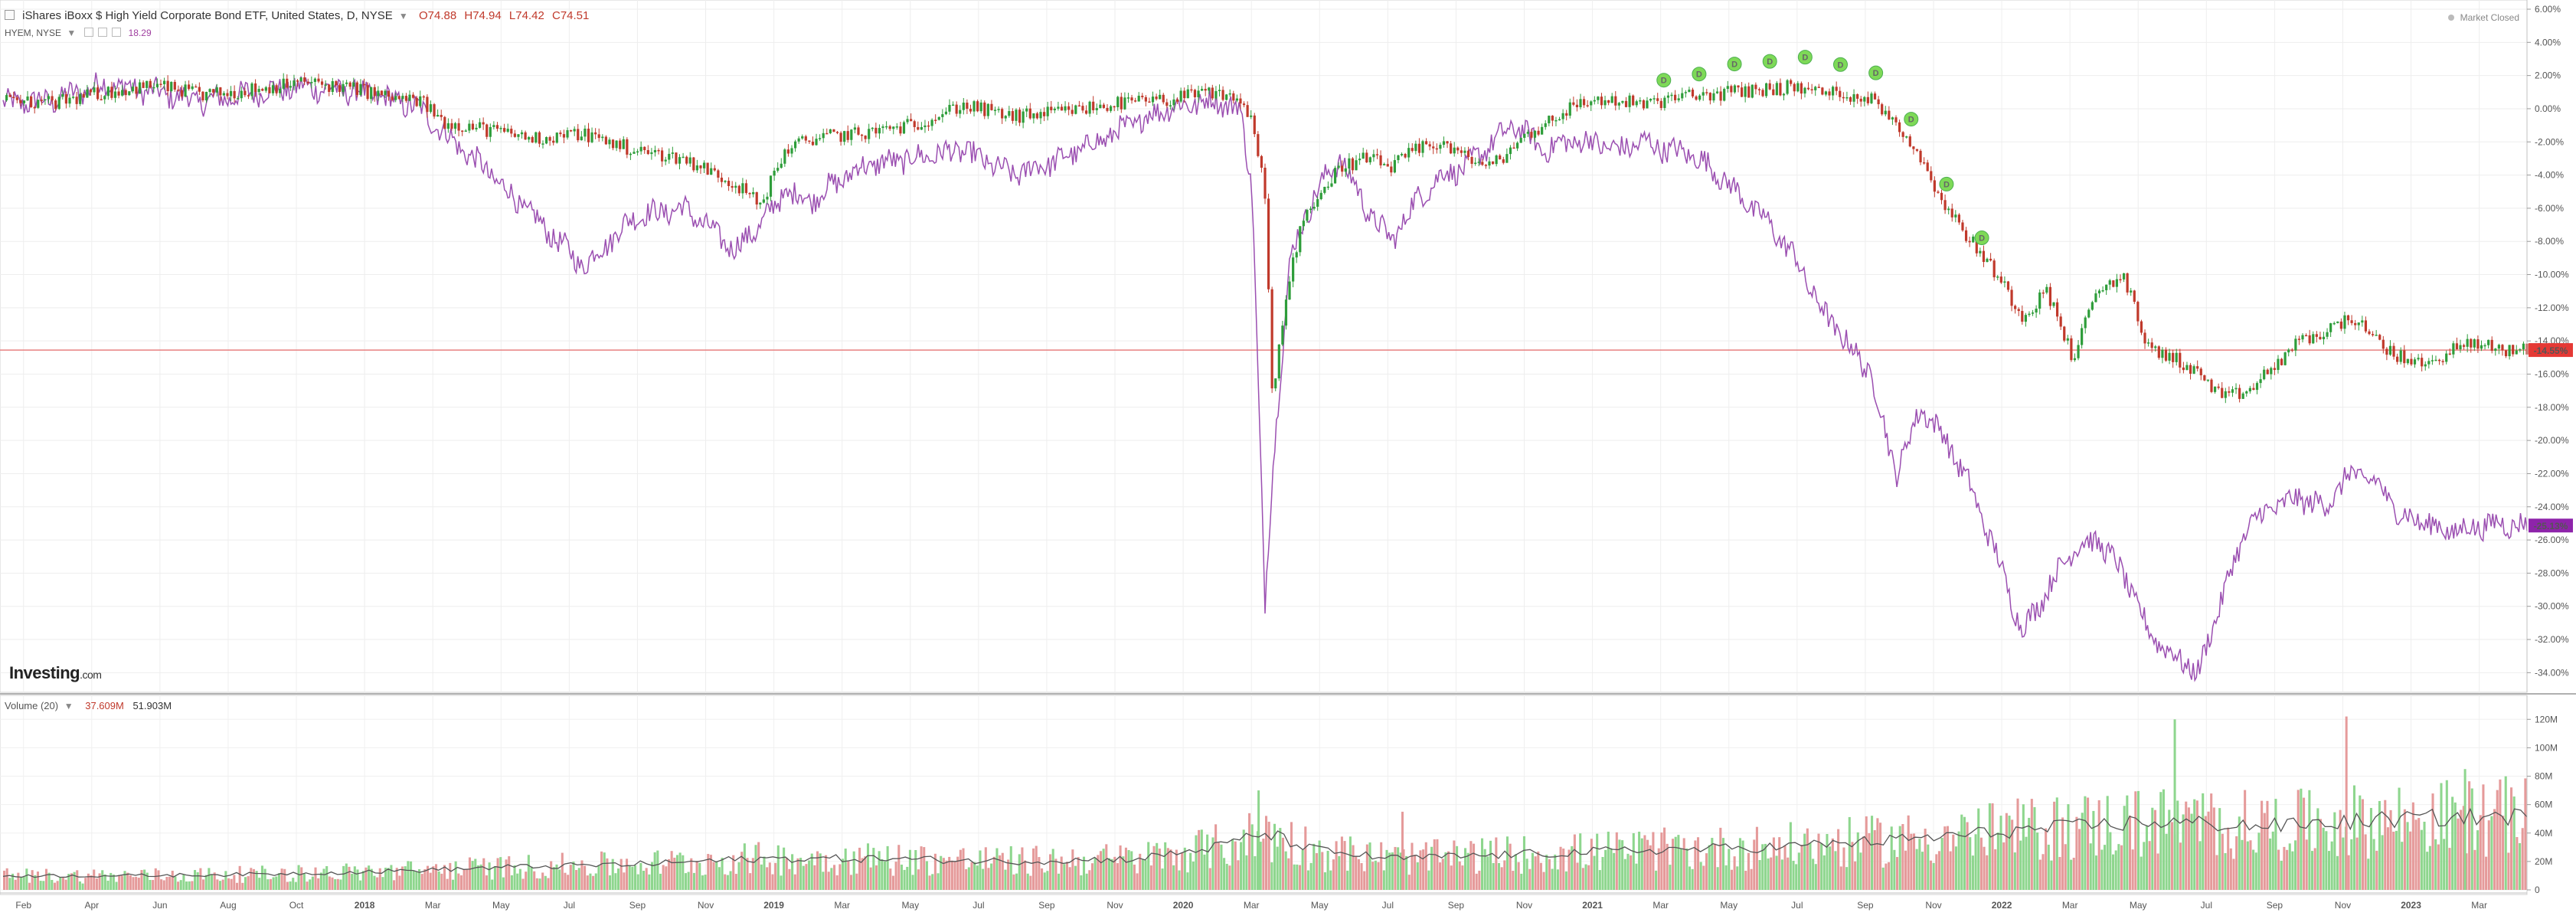 Image resolution: width=2576 pixels, height=919 pixels. What do you see at coordinates (117, 32) in the screenshot?
I see `close-icon` at bounding box center [117, 32].